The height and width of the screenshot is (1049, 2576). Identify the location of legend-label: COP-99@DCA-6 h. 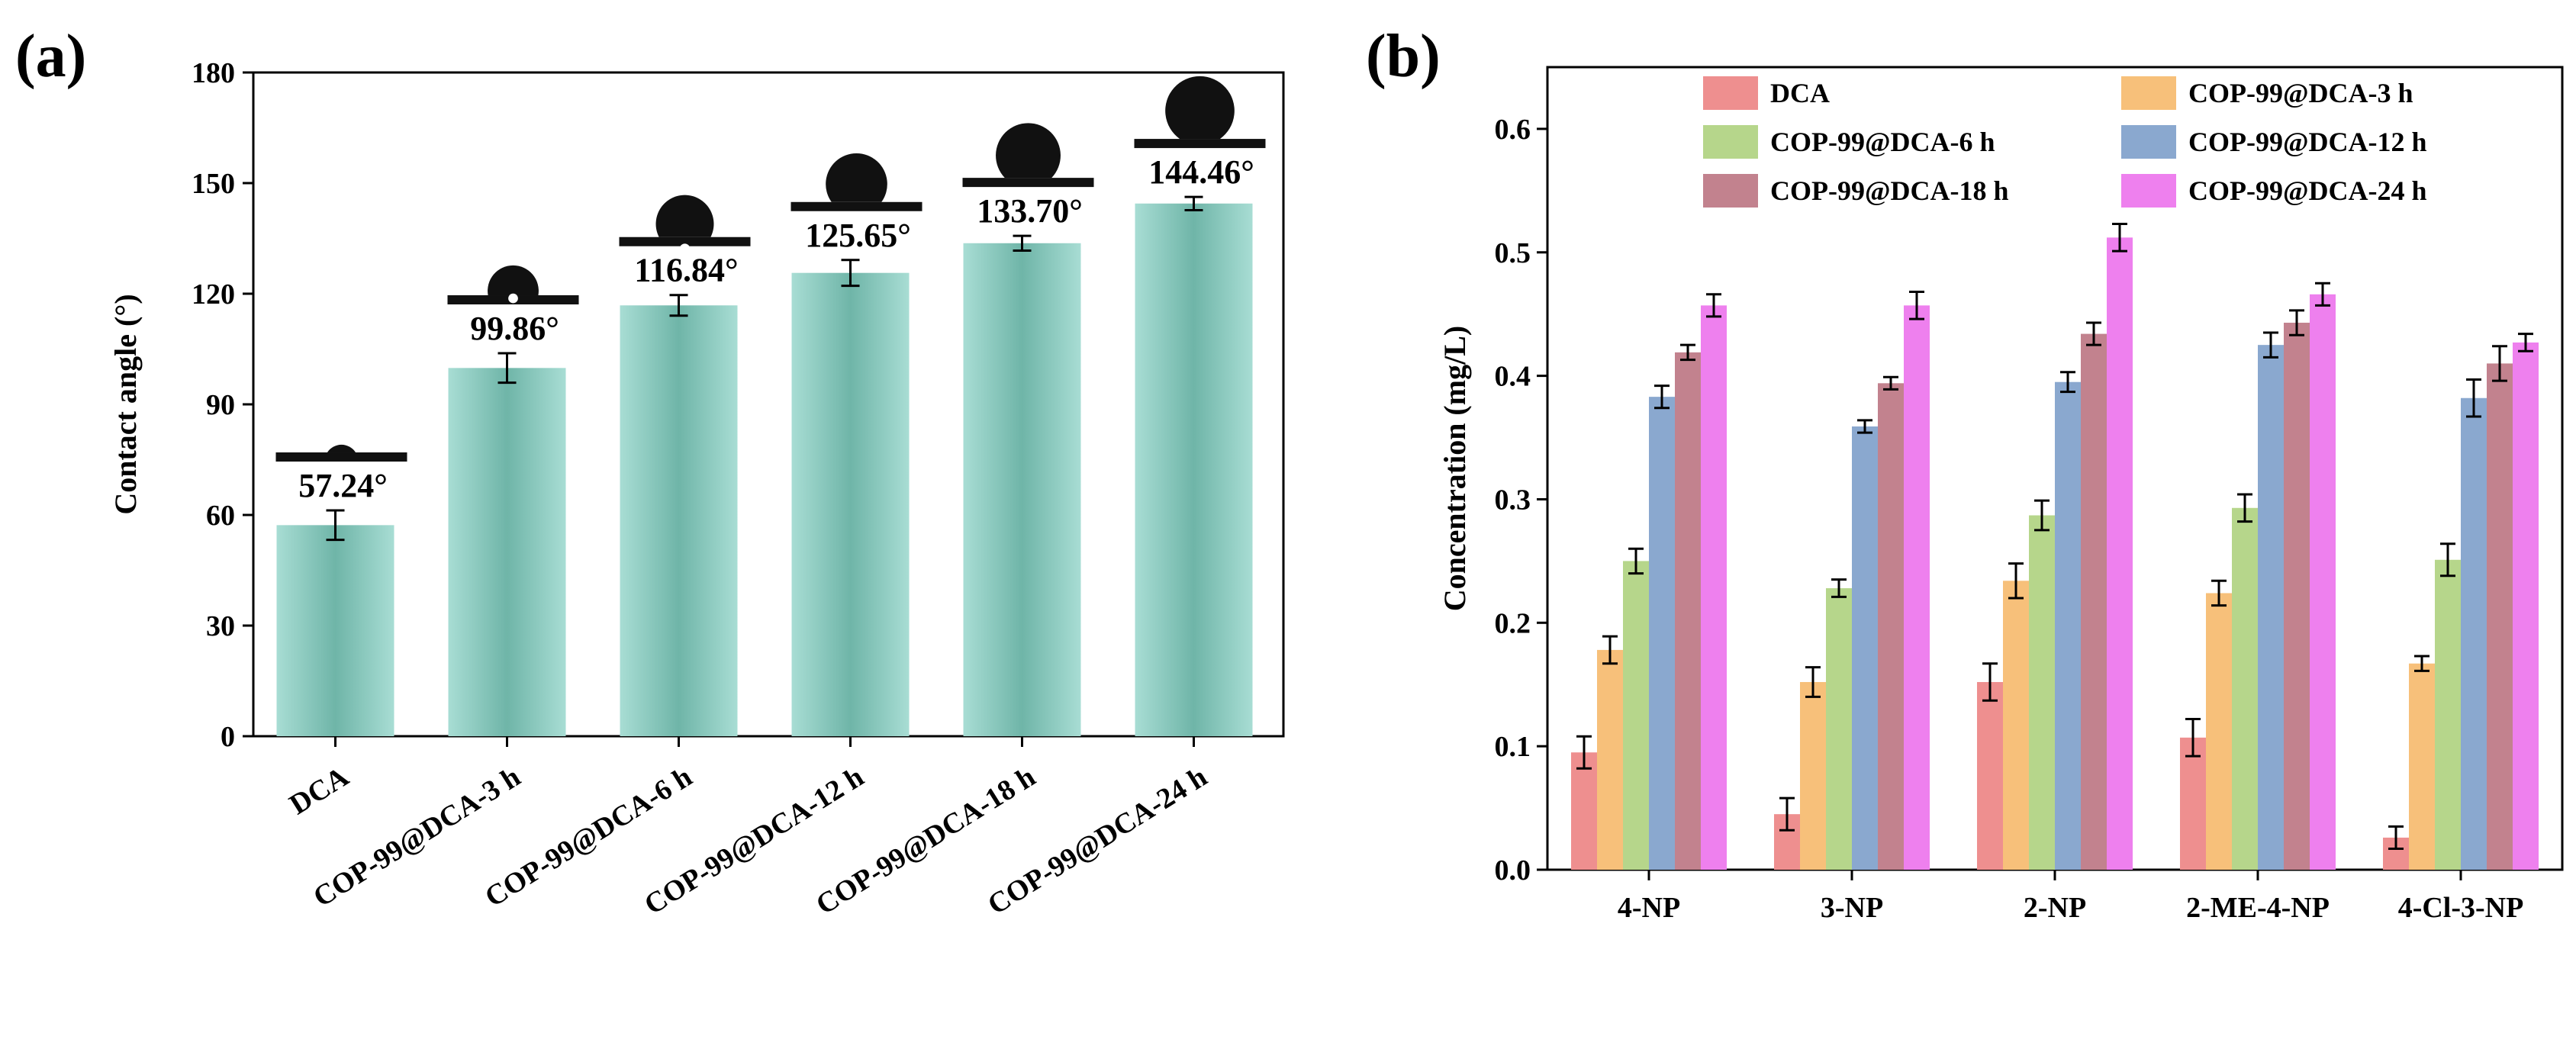
(1882, 142).